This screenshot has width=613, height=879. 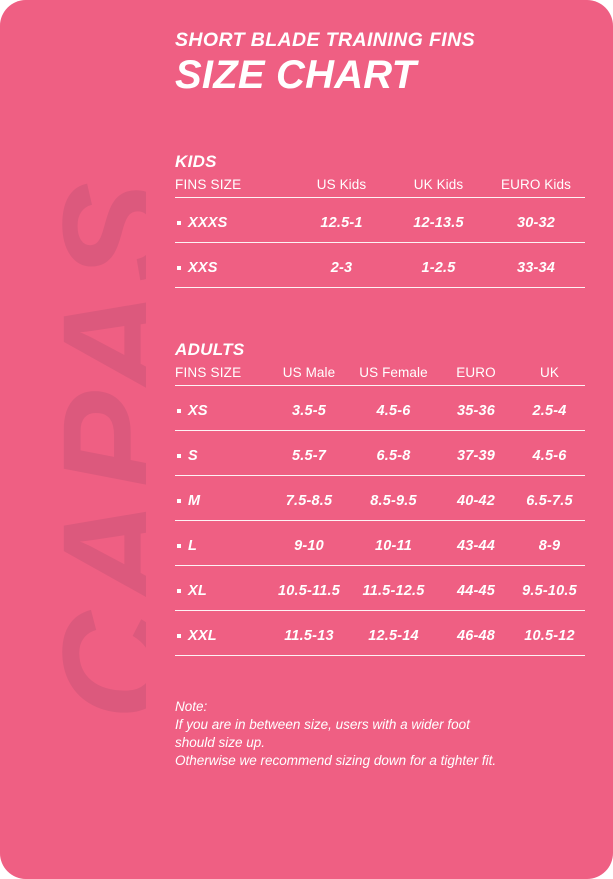 What do you see at coordinates (222, 633) in the screenshot?
I see `adults-row-5-size: XXL` at bounding box center [222, 633].